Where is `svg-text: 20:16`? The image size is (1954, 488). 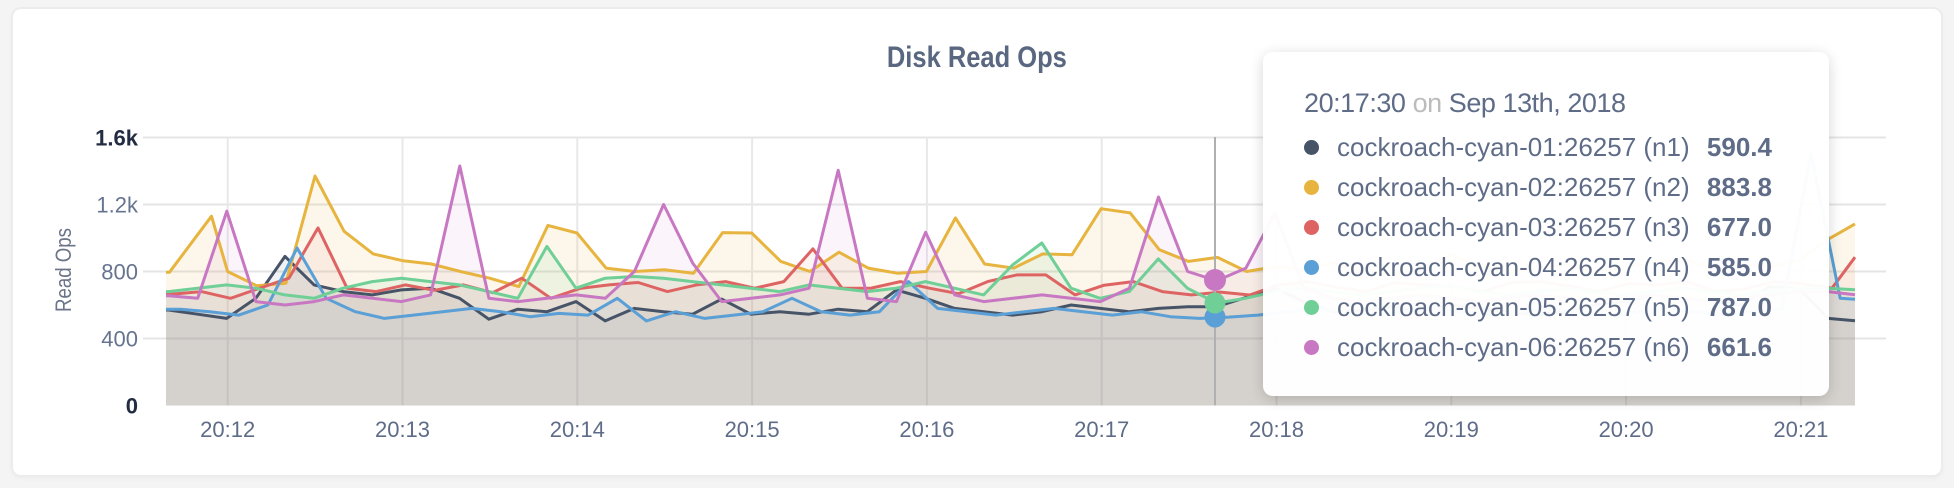 svg-text: 20:16 is located at coordinates (926, 429).